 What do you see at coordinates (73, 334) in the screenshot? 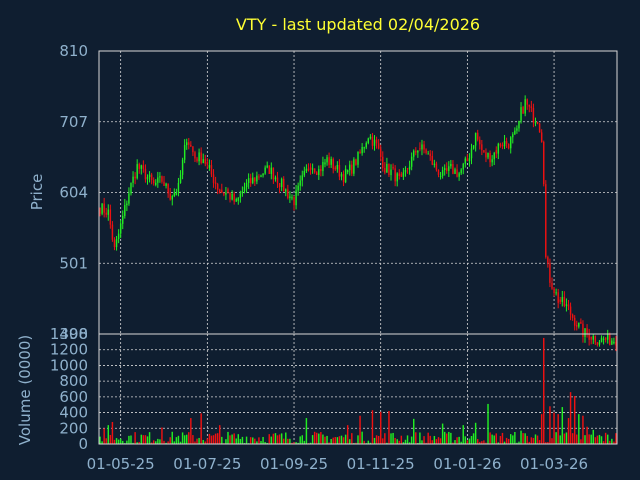
I see `price-tick-label: 398` at bounding box center [73, 334].